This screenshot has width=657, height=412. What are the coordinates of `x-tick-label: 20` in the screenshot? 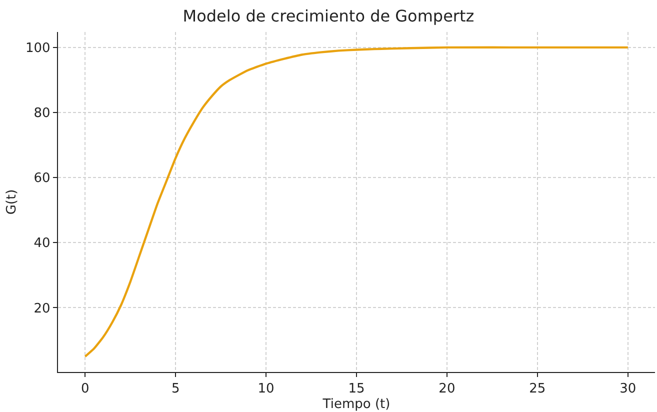 It's located at (447, 389).